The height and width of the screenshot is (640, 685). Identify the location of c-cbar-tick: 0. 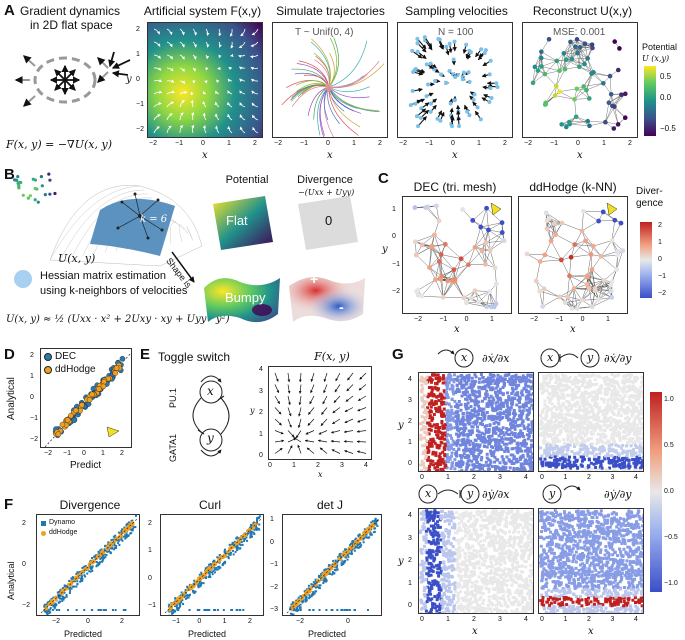
(660, 259).